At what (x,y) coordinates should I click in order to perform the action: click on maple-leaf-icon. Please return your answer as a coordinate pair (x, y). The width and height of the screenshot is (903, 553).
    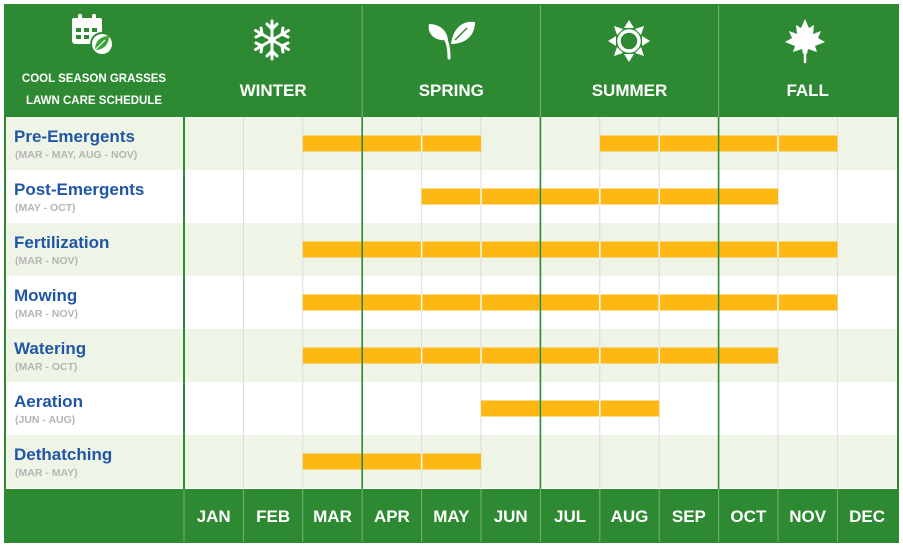
    Looking at the image, I should click on (805, 41).